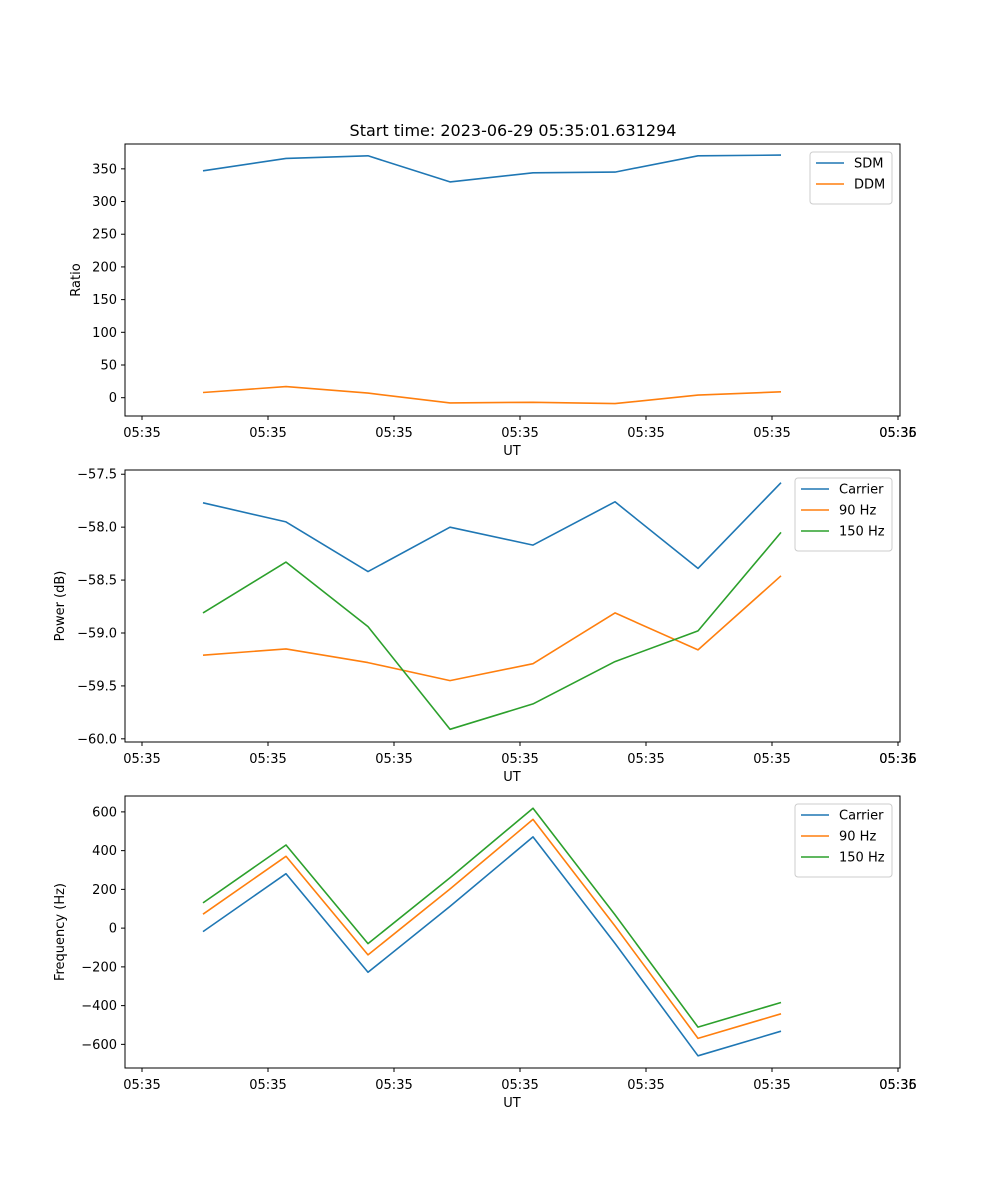  I want to click on series-line-sdm, so click(492, 168).